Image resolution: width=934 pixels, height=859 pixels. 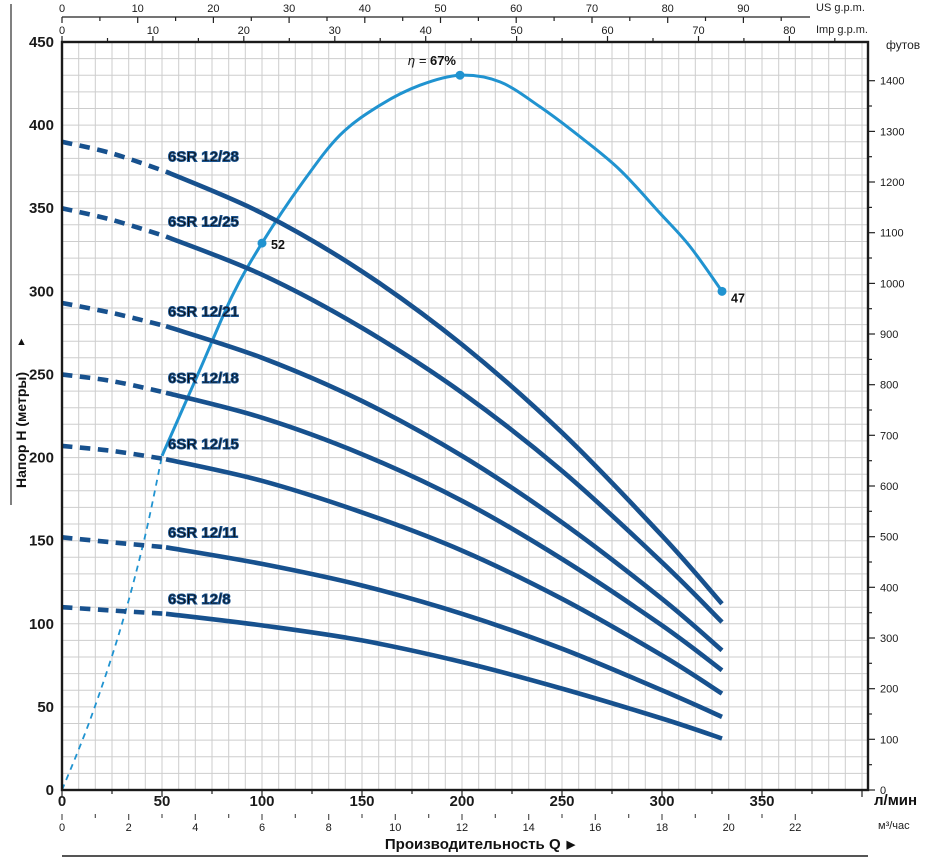 I want to click on efficiency-point-label: 52, so click(x=278, y=245).